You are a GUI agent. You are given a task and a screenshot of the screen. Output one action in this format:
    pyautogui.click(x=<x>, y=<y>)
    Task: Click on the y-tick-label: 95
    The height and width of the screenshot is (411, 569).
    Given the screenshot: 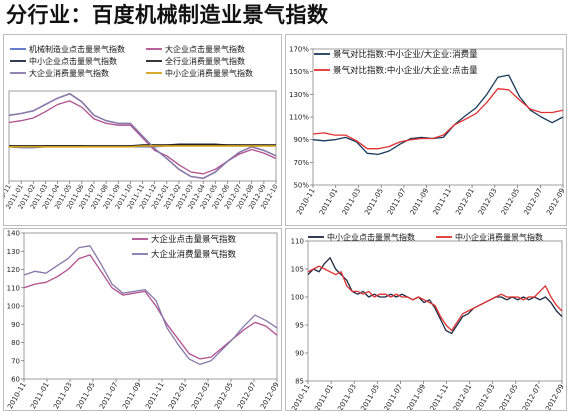 What is the action you would take?
    pyautogui.click(x=299, y=326)
    